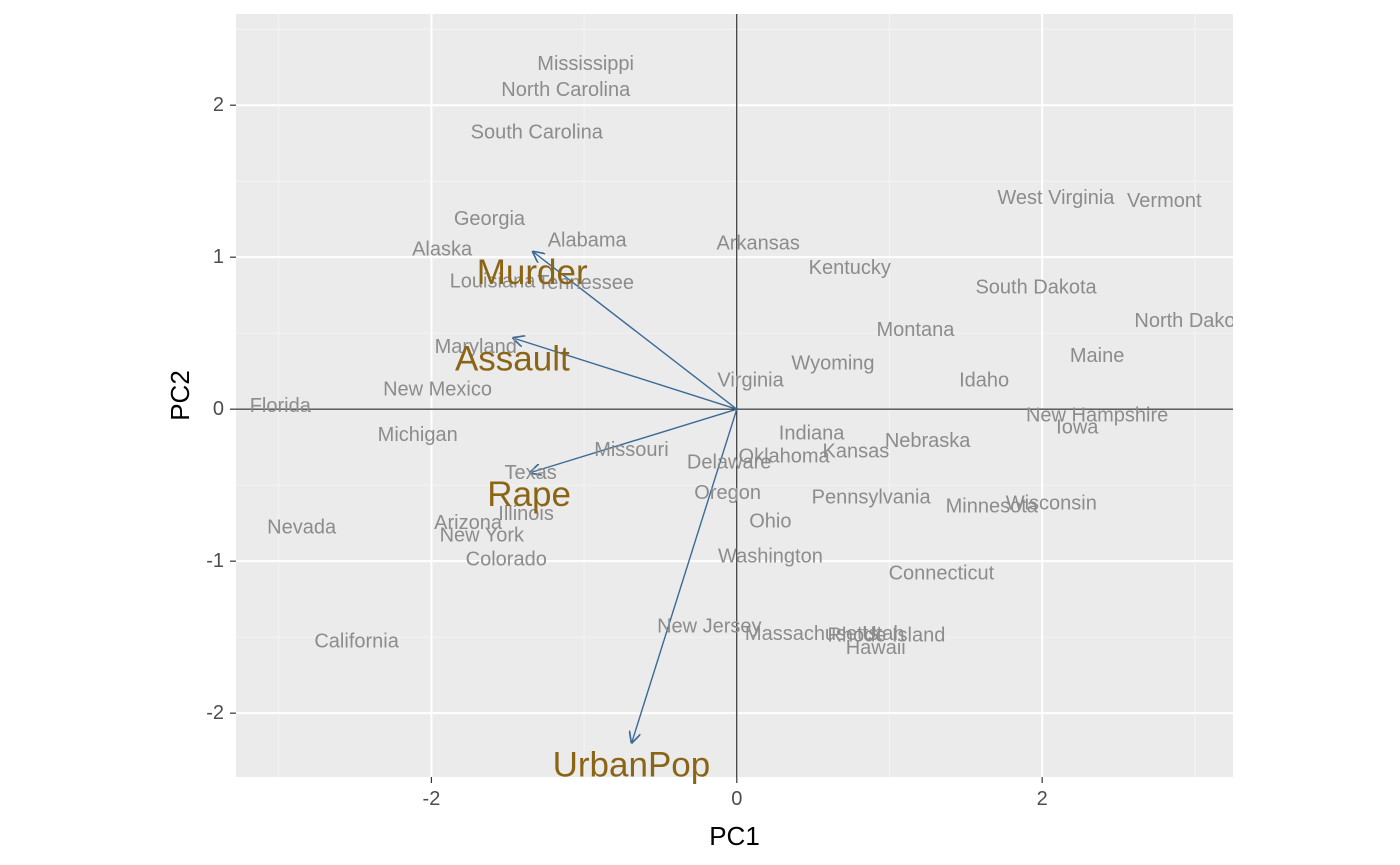  Describe the element at coordinates (526, 514) in the screenshot. I see `state-label: Illinois` at that location.